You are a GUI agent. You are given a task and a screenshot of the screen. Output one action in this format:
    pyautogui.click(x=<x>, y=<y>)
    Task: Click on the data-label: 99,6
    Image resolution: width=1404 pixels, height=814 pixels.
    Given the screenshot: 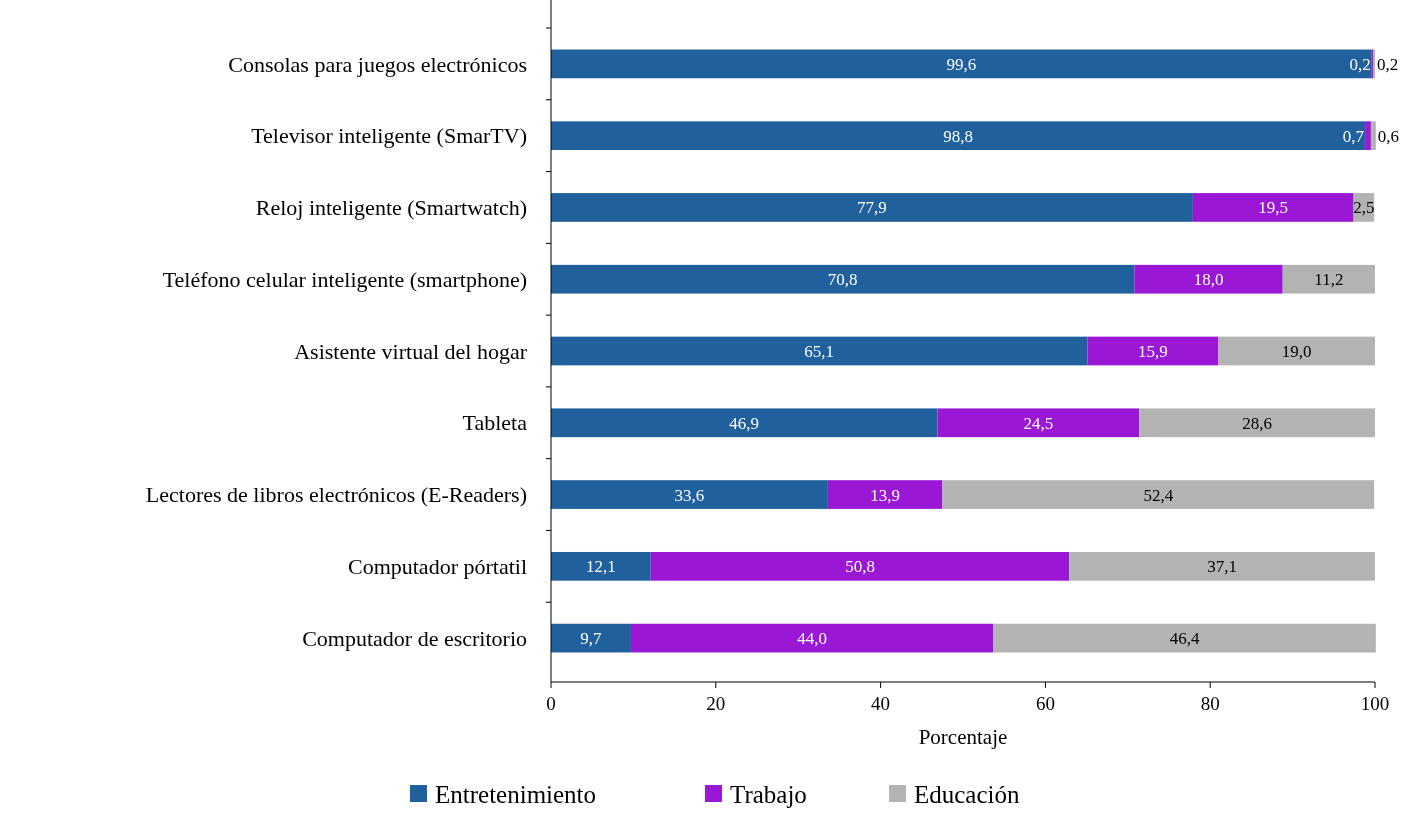 What is the action you would take?
    pyautogui.click(x=961, y=64)
    